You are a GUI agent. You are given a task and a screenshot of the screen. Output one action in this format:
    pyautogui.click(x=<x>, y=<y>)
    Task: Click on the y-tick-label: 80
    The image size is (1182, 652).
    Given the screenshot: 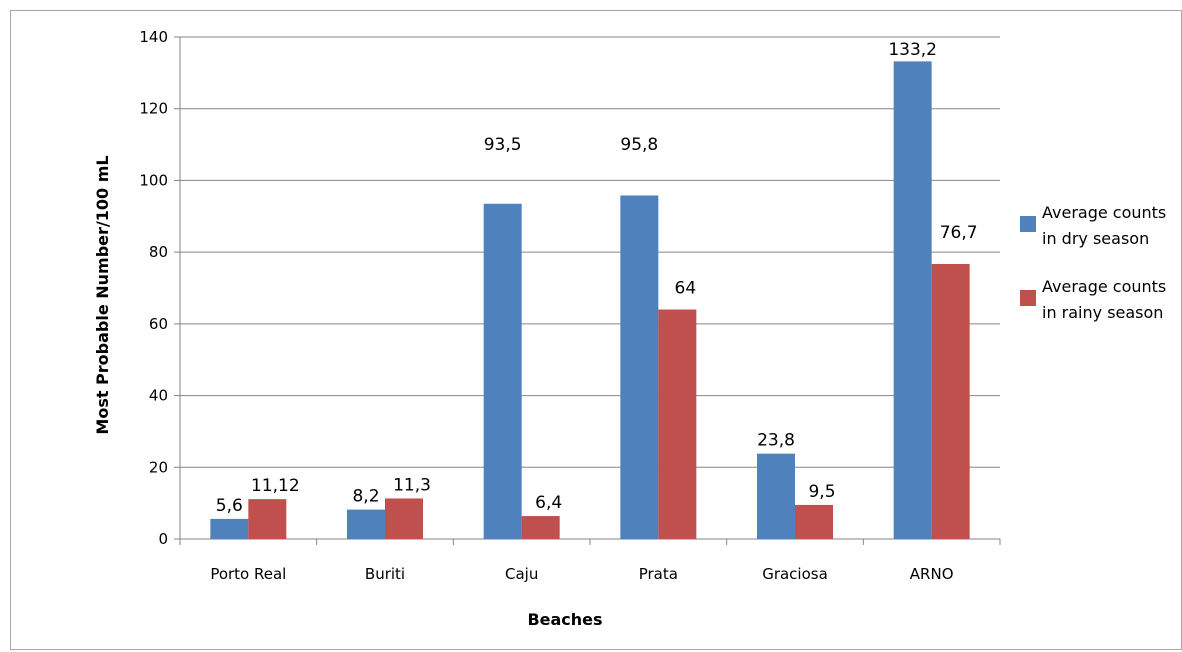 What is the action you would take?
    pyautogui.click(x=158, y=252)
    